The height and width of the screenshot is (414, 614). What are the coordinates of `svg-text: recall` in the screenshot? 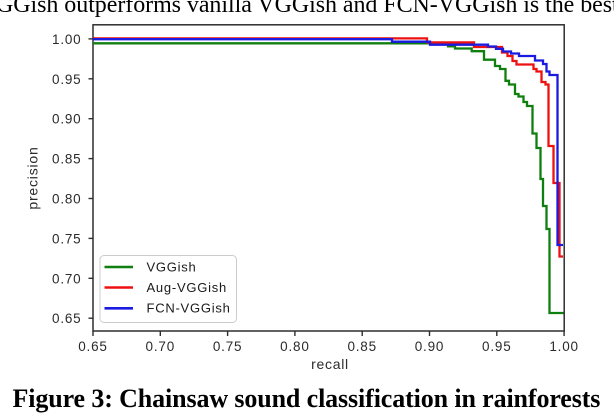 It's located at (330, 364).